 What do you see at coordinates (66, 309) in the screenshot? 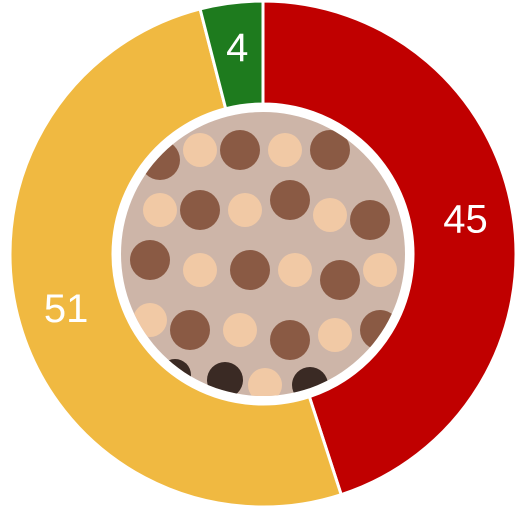
I see `data-label: 51` at bounding box center [66, 309].